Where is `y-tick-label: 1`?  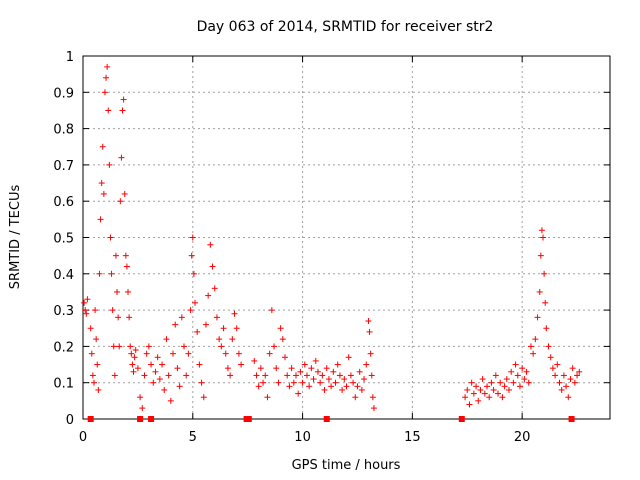
y-tick-label: 1 is located at coordinates (70, 57).